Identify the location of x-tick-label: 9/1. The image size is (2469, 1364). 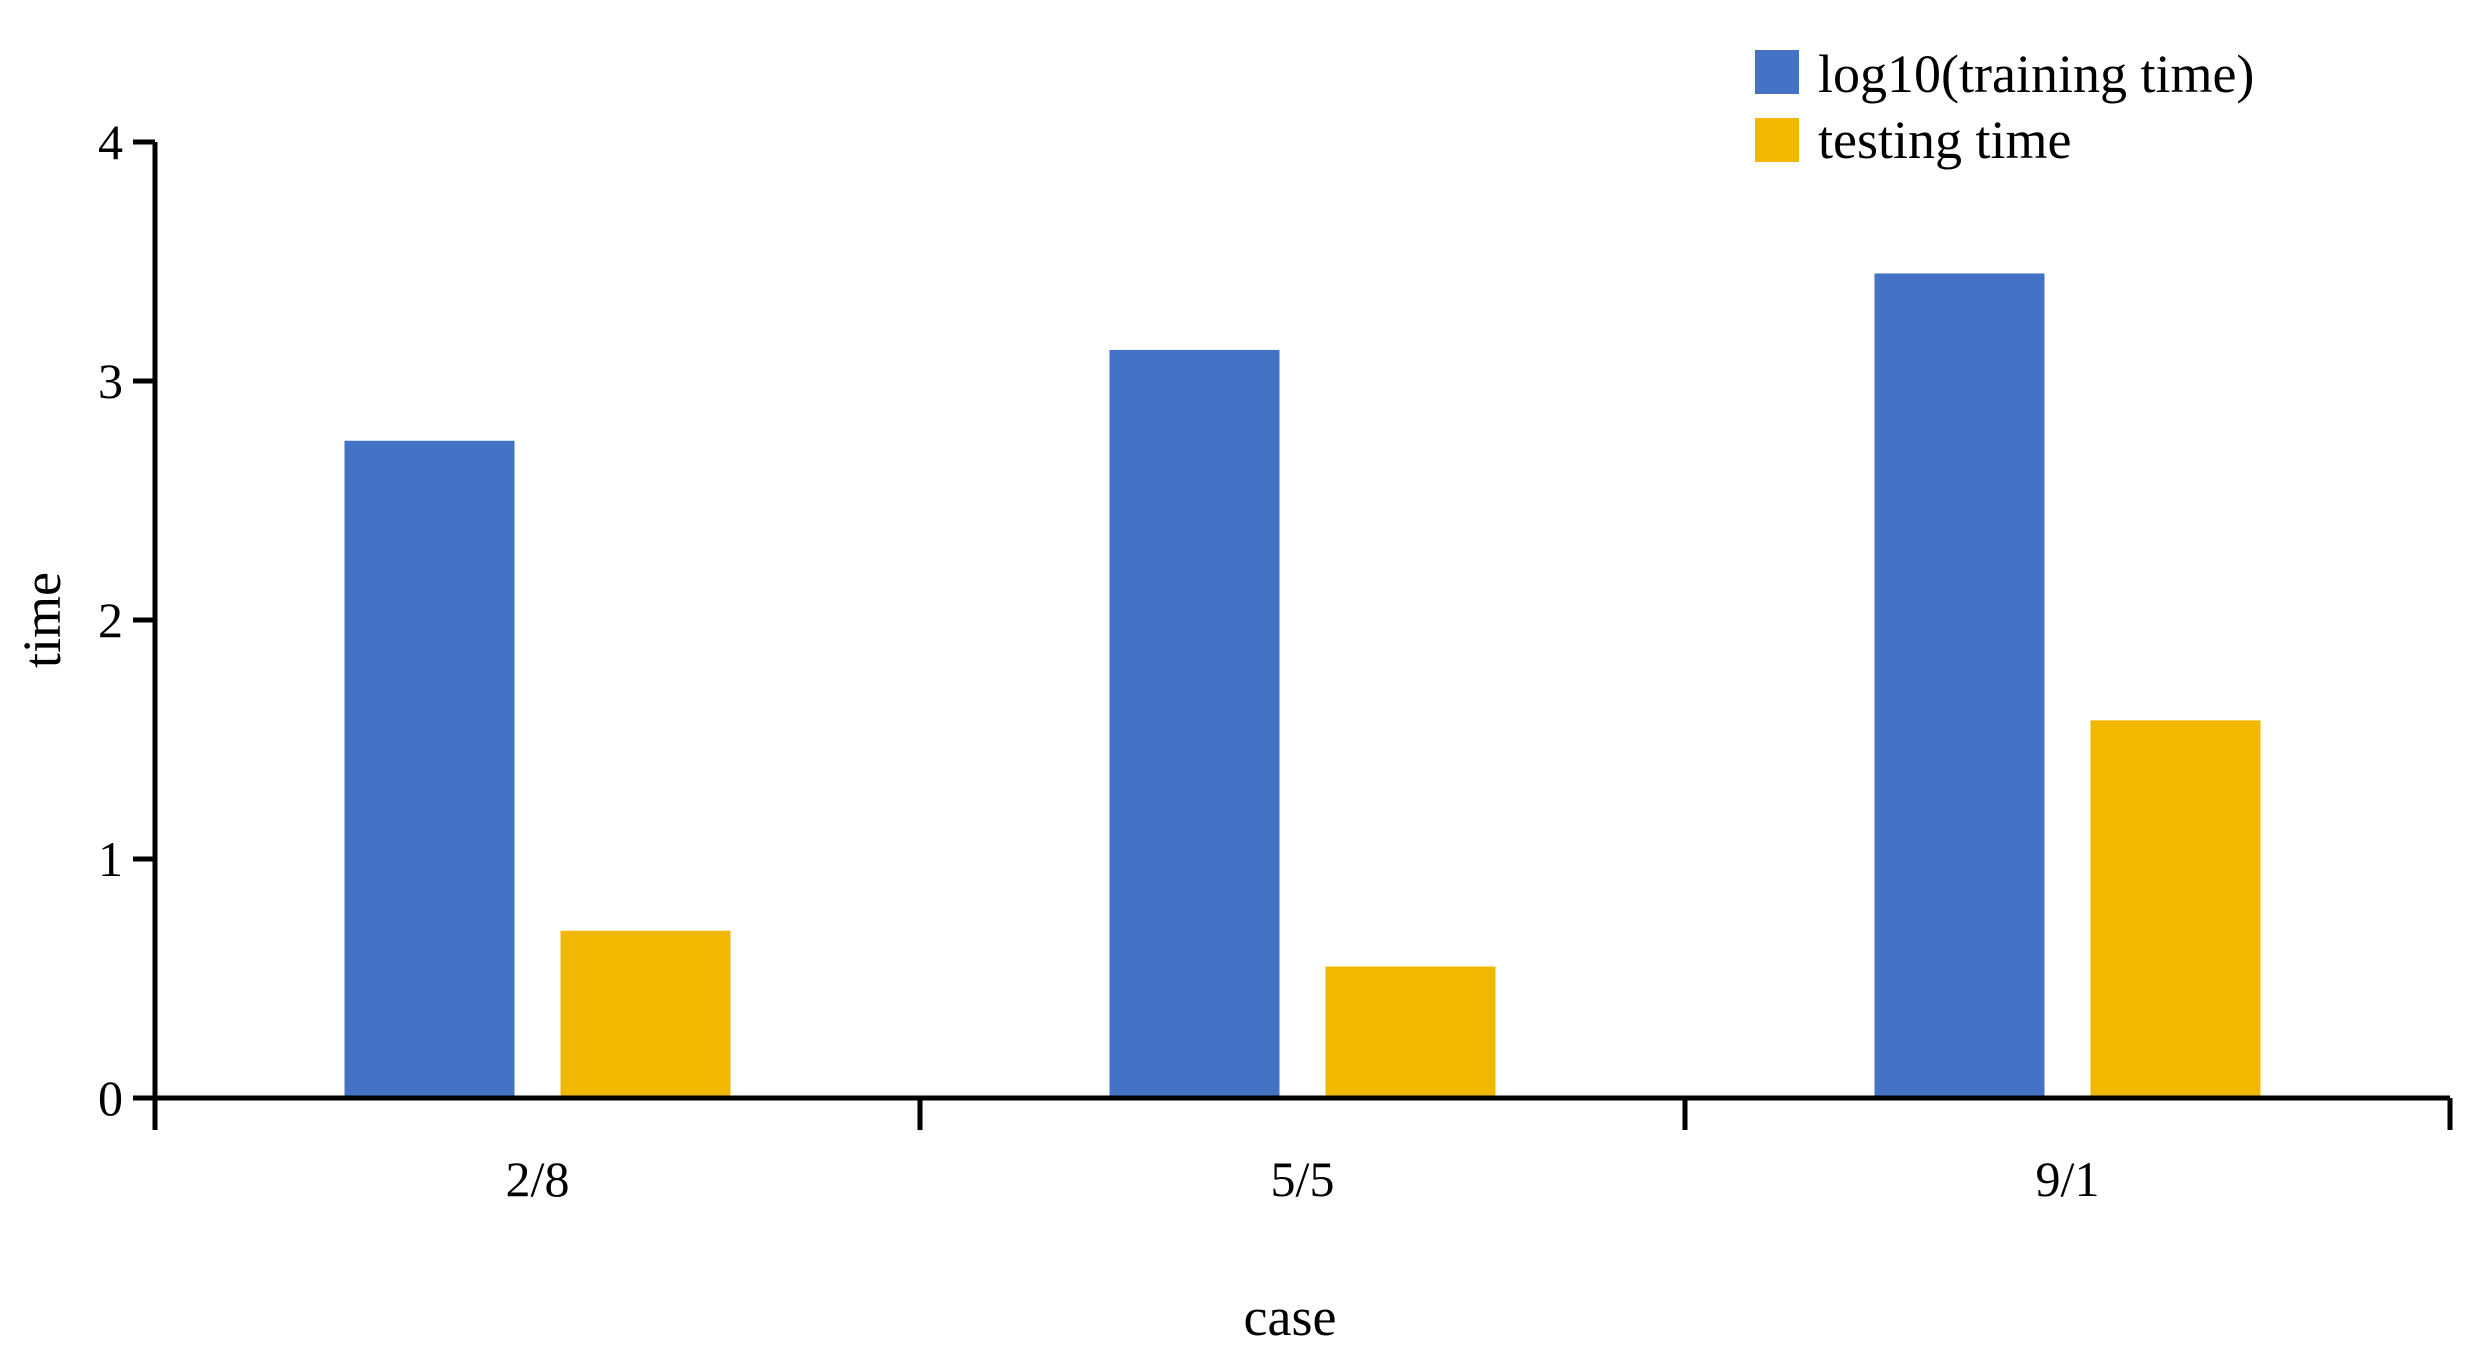
(2068, 1179).